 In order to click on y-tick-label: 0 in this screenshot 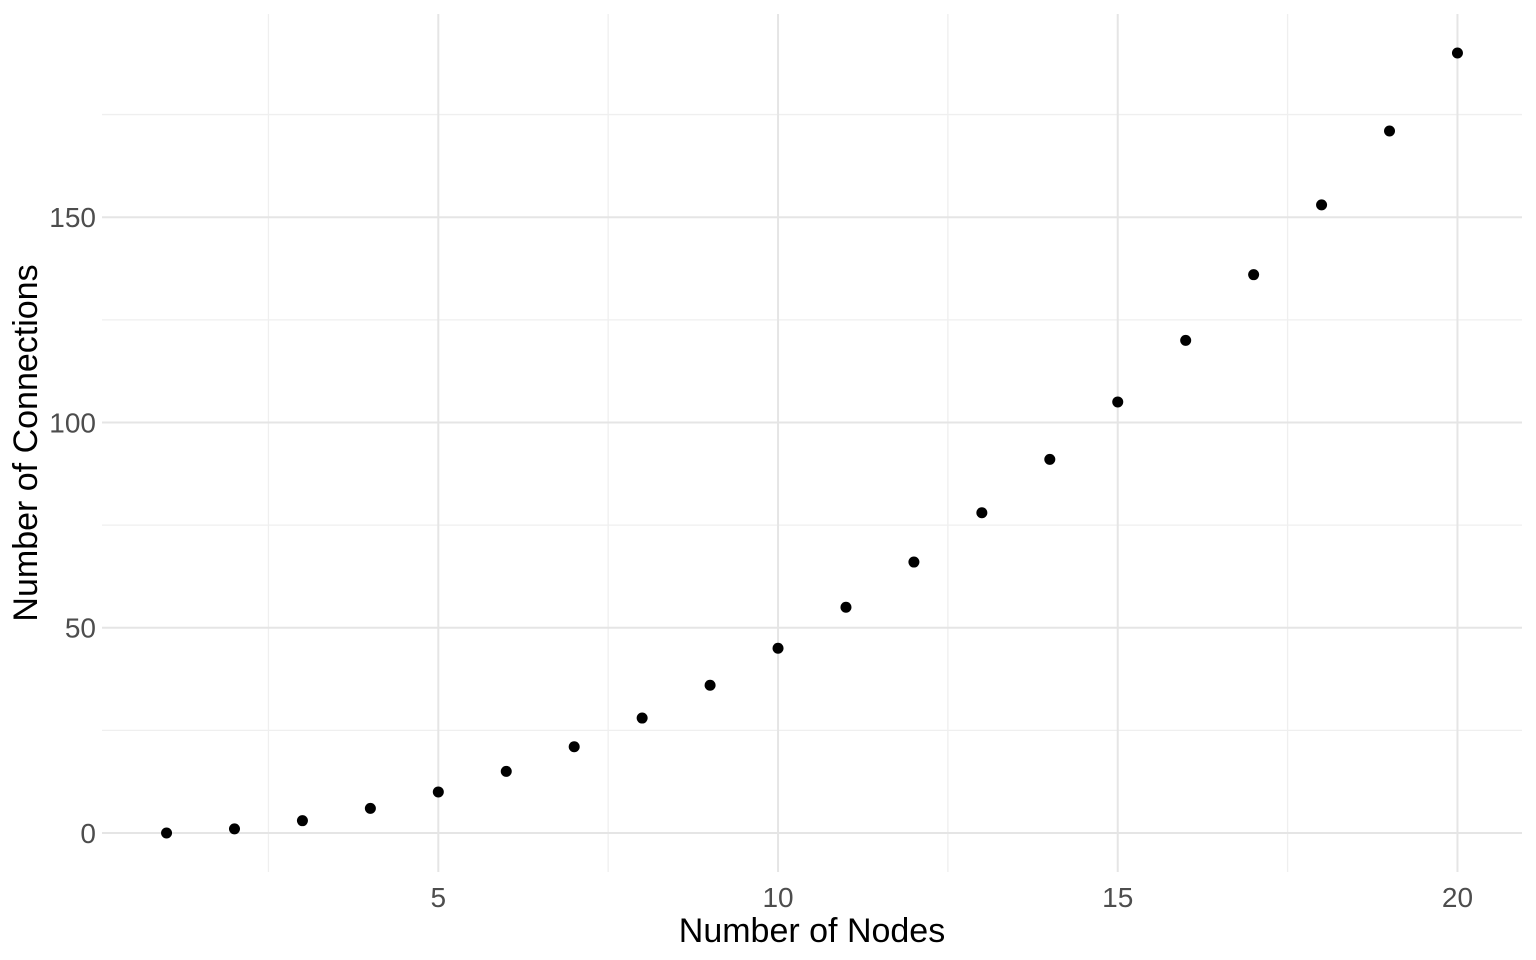, I will do `click(88, 833)`.